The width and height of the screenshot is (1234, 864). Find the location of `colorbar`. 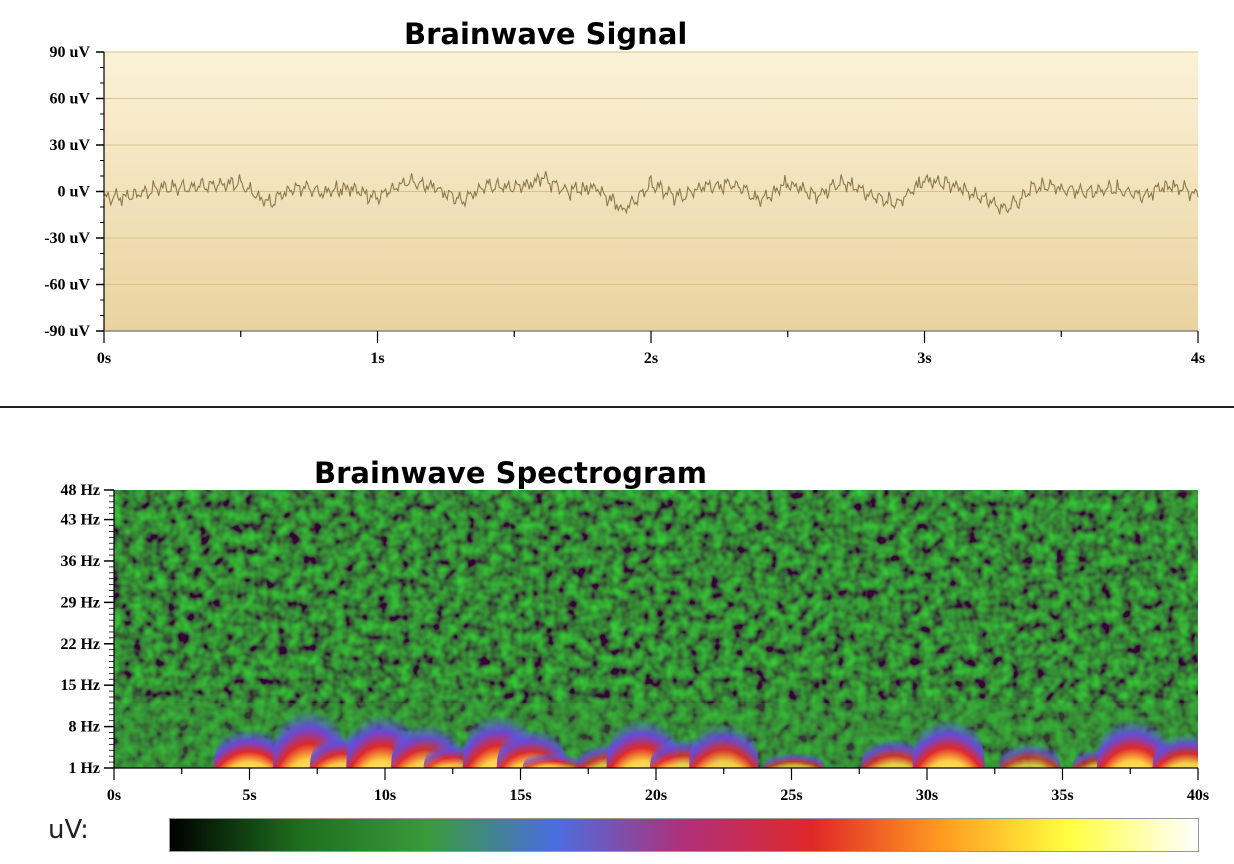

colorbar is located at coordinates (684, 835).